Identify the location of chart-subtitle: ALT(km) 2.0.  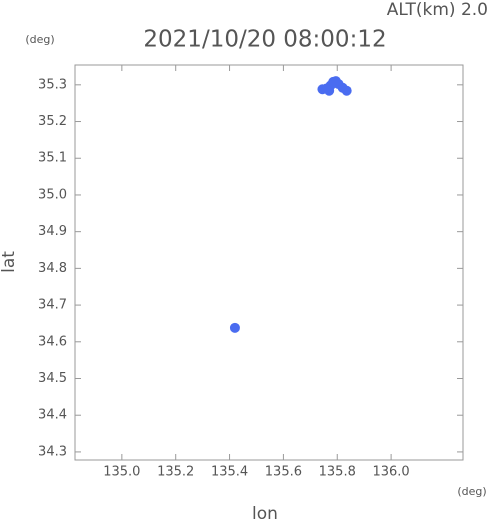
(437, 10).